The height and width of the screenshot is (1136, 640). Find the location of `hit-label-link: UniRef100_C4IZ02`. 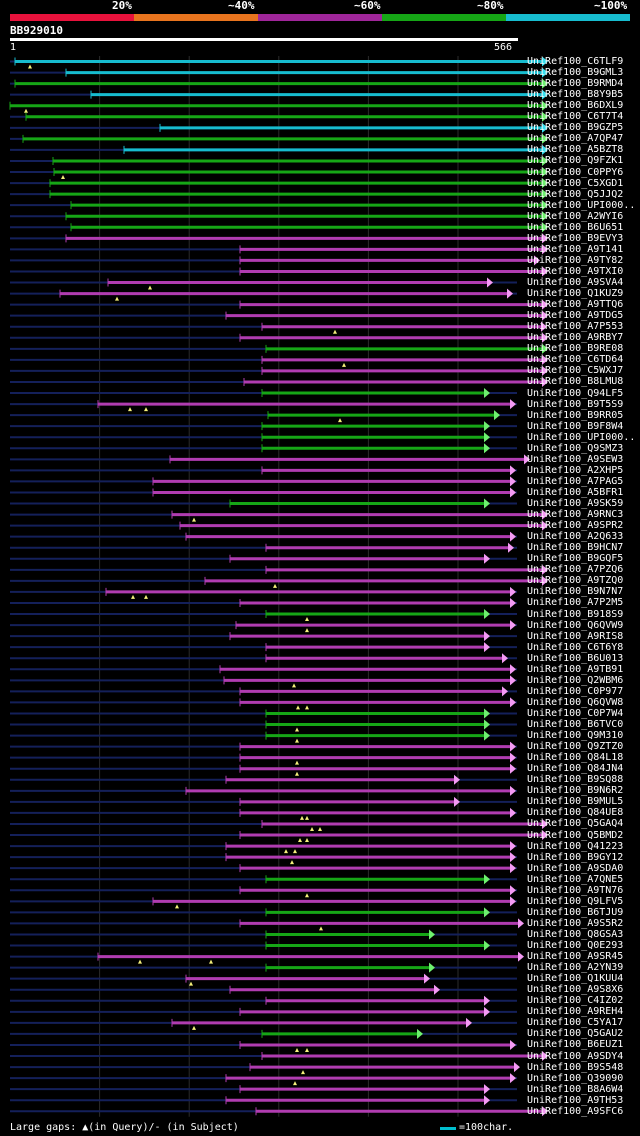

hit-label-link: UniRef100_C4IZ02 is located at coordinates (575, 1001).